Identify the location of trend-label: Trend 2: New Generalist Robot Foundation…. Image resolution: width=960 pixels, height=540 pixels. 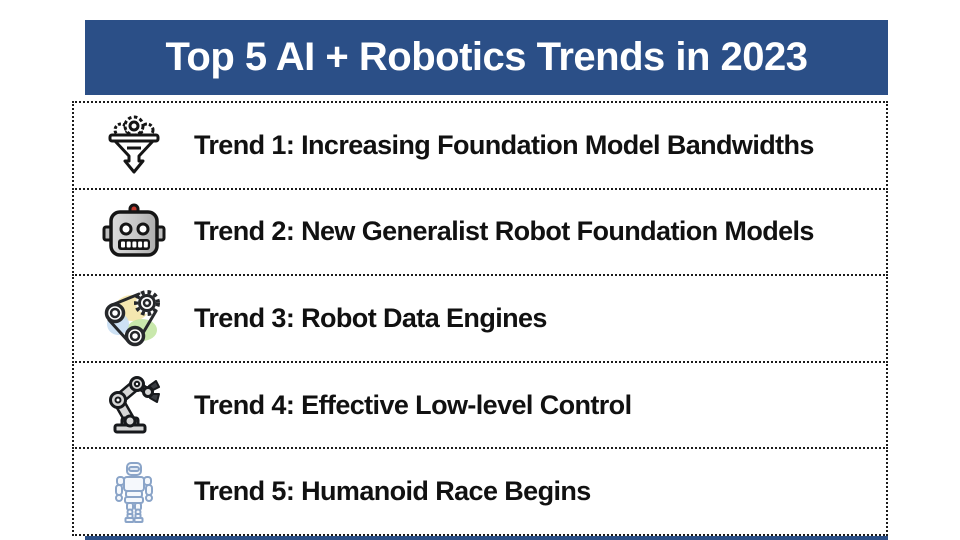
(504, 231).